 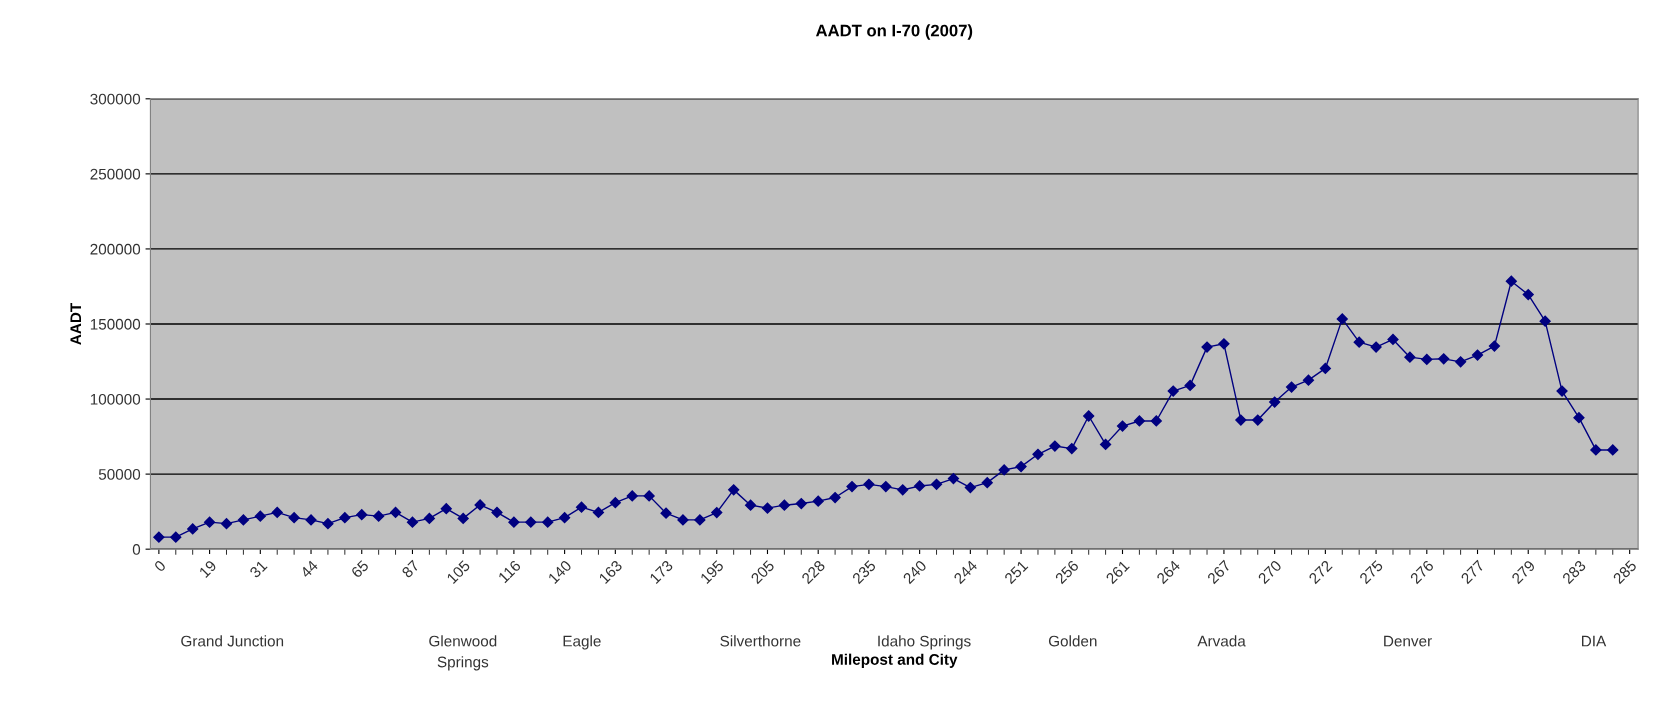 I want to click on x-tick-label: 116, so click(x=509, y=571).